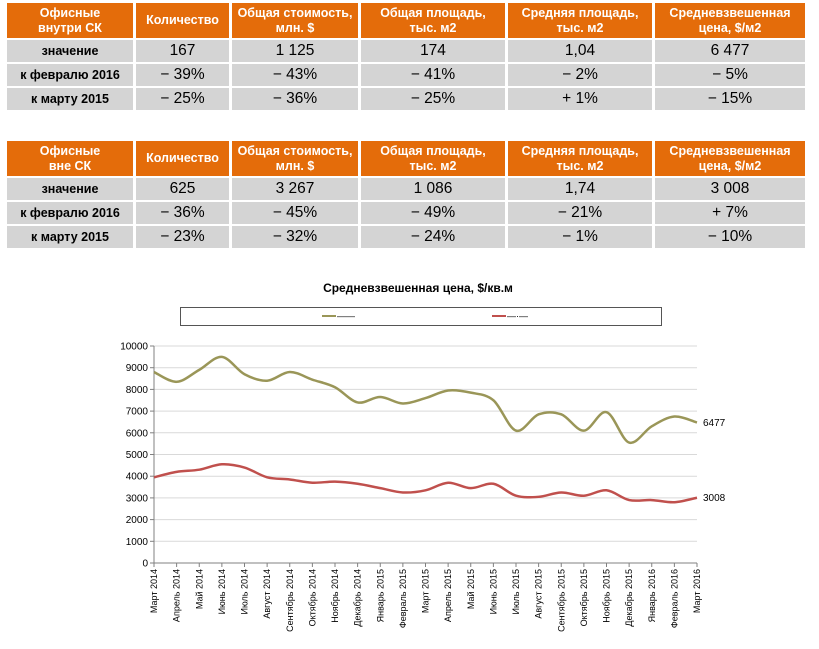 Image resolution: width=819 pixels, height=649 pixels. I want to click on x-tick-label: Ноябрь 2014, so click(335, 596).